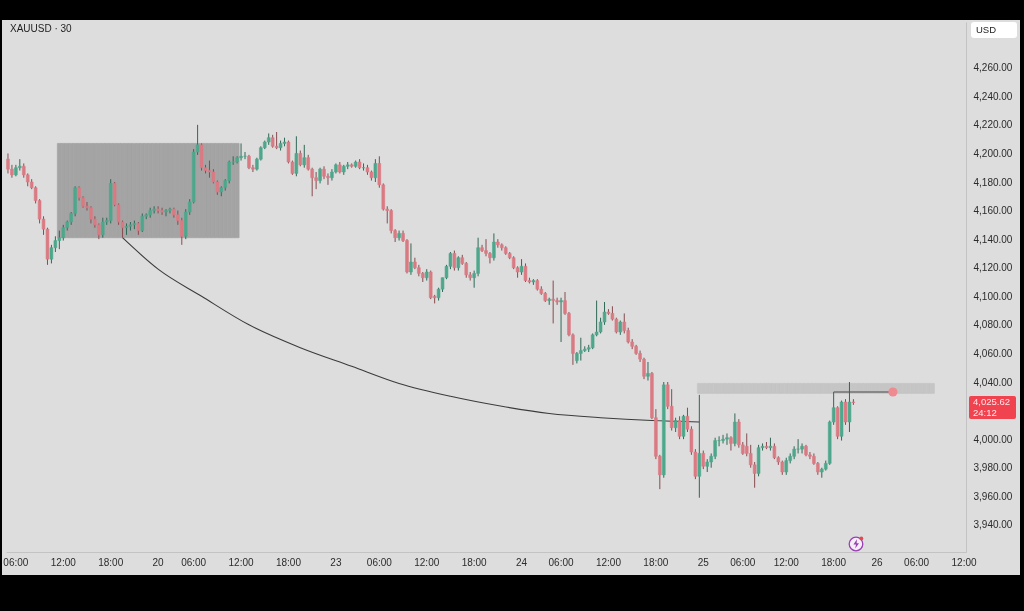 This screenshot has height=611, width=1024. What do you see at coordinates (993, 96) in the screenshot?
I see `y-tick-label: 4,240.00` at bounding box center [993, 96].